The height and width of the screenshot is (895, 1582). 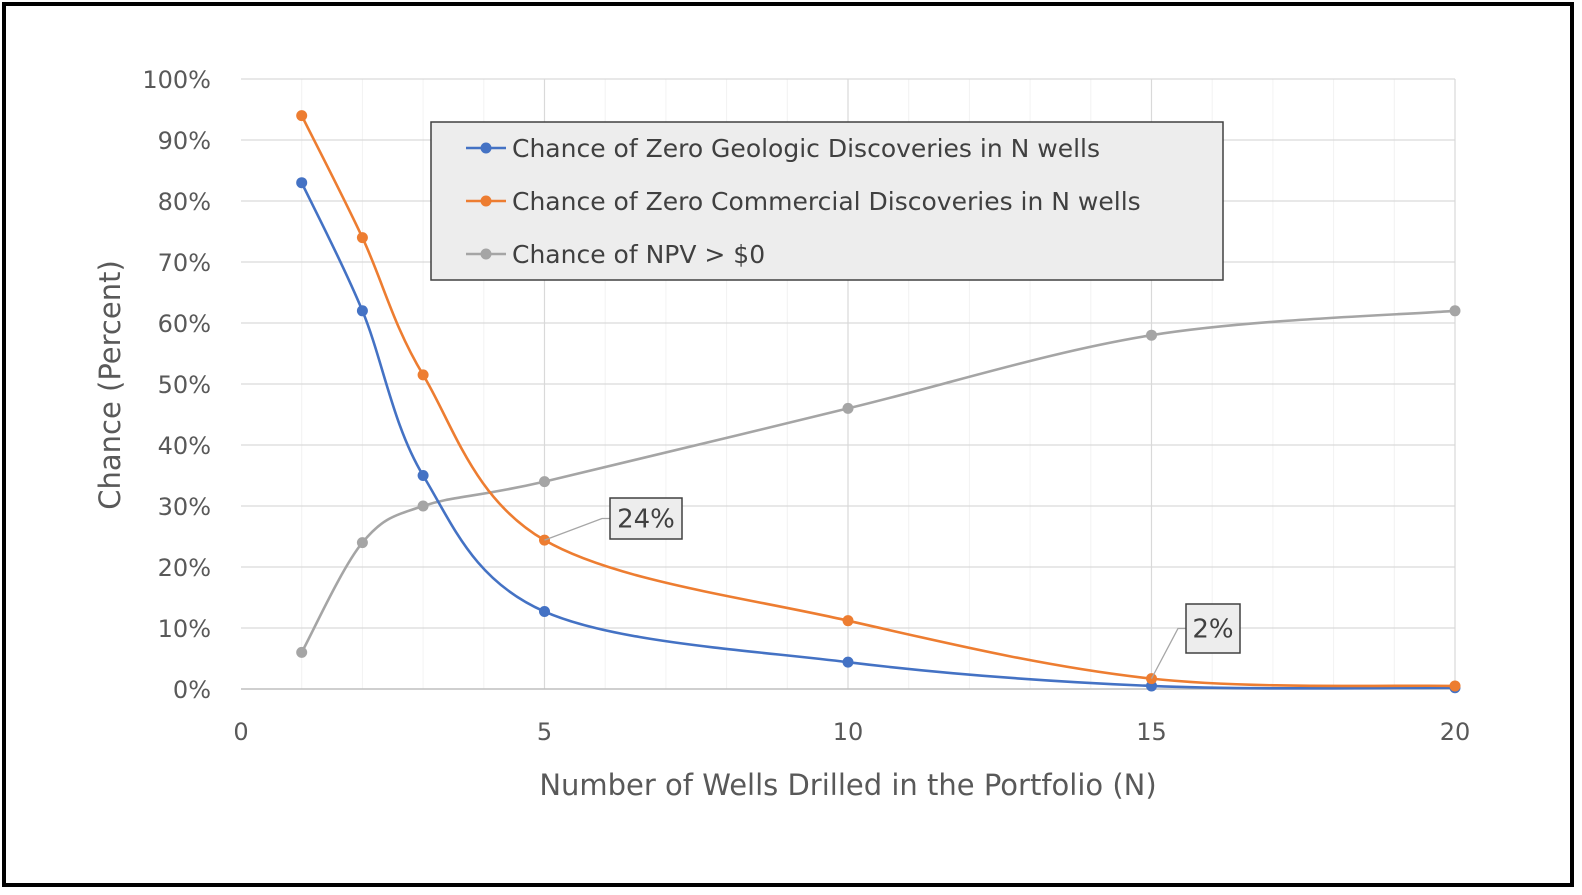 What do you see at coordinates (1455, 732) in the screenshot?
I see `x-tick-label: 20` at bounding box center [1455, 732].